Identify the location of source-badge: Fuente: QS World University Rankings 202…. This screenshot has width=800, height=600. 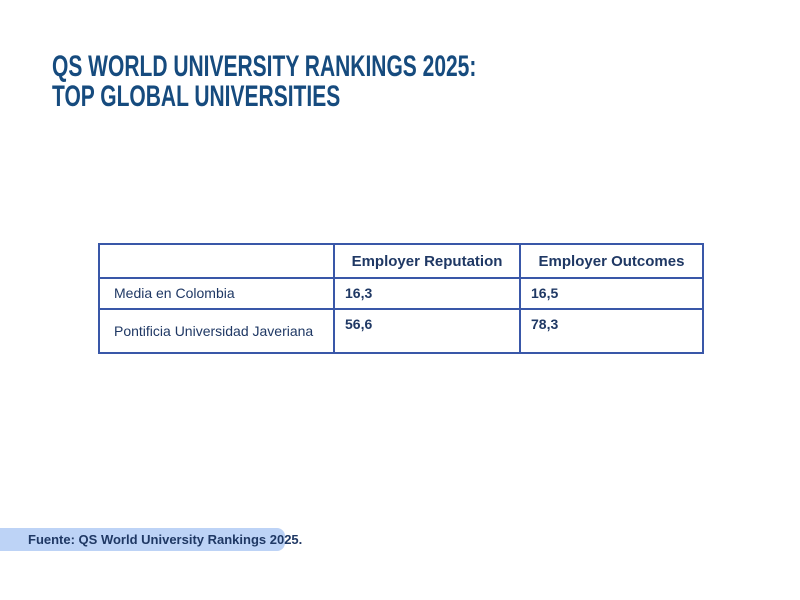
(151, 539).